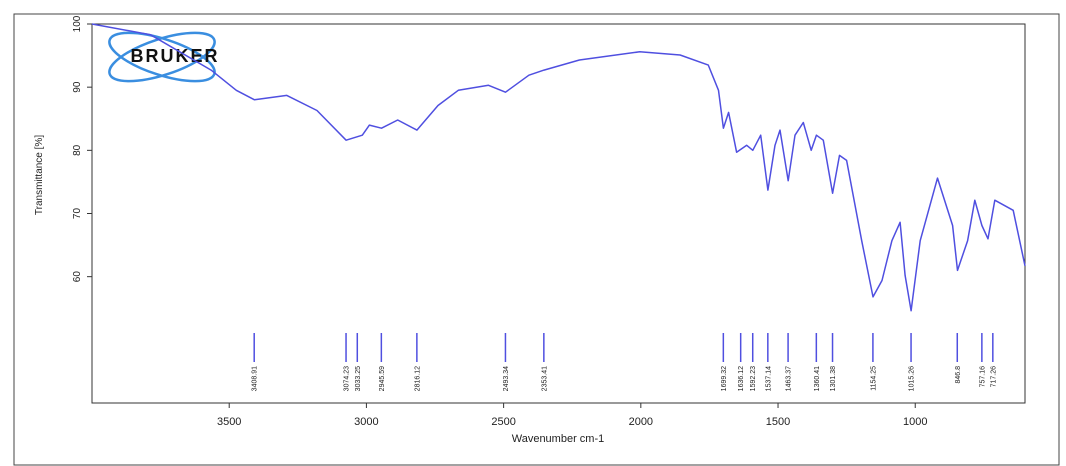 The height and width of the screenshot is (466, 1066). What do you see at coordinates (833, 378) in the screenshot?
I see `peak-label: 1301.38` at bounding box center [833, 378].